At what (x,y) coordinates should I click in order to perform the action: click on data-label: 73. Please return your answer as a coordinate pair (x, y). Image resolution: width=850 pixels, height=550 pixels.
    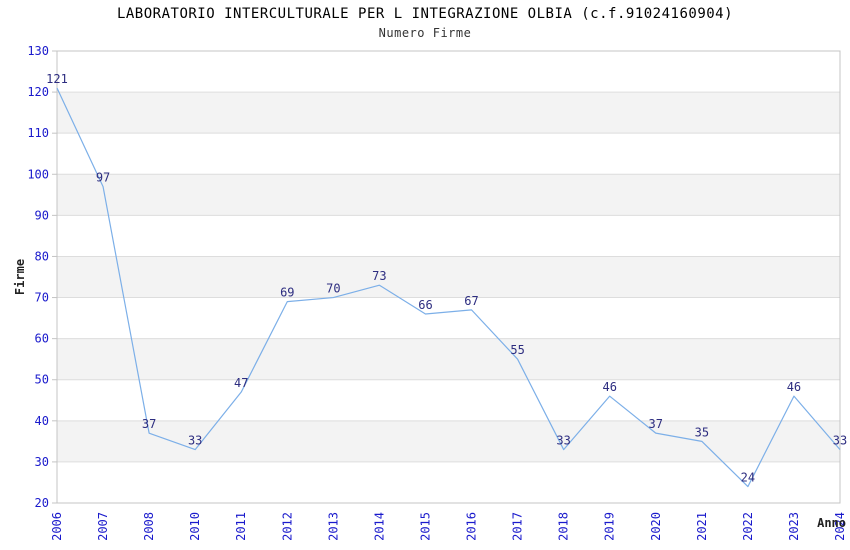
    Looking at the image, I should click on (379, 276).